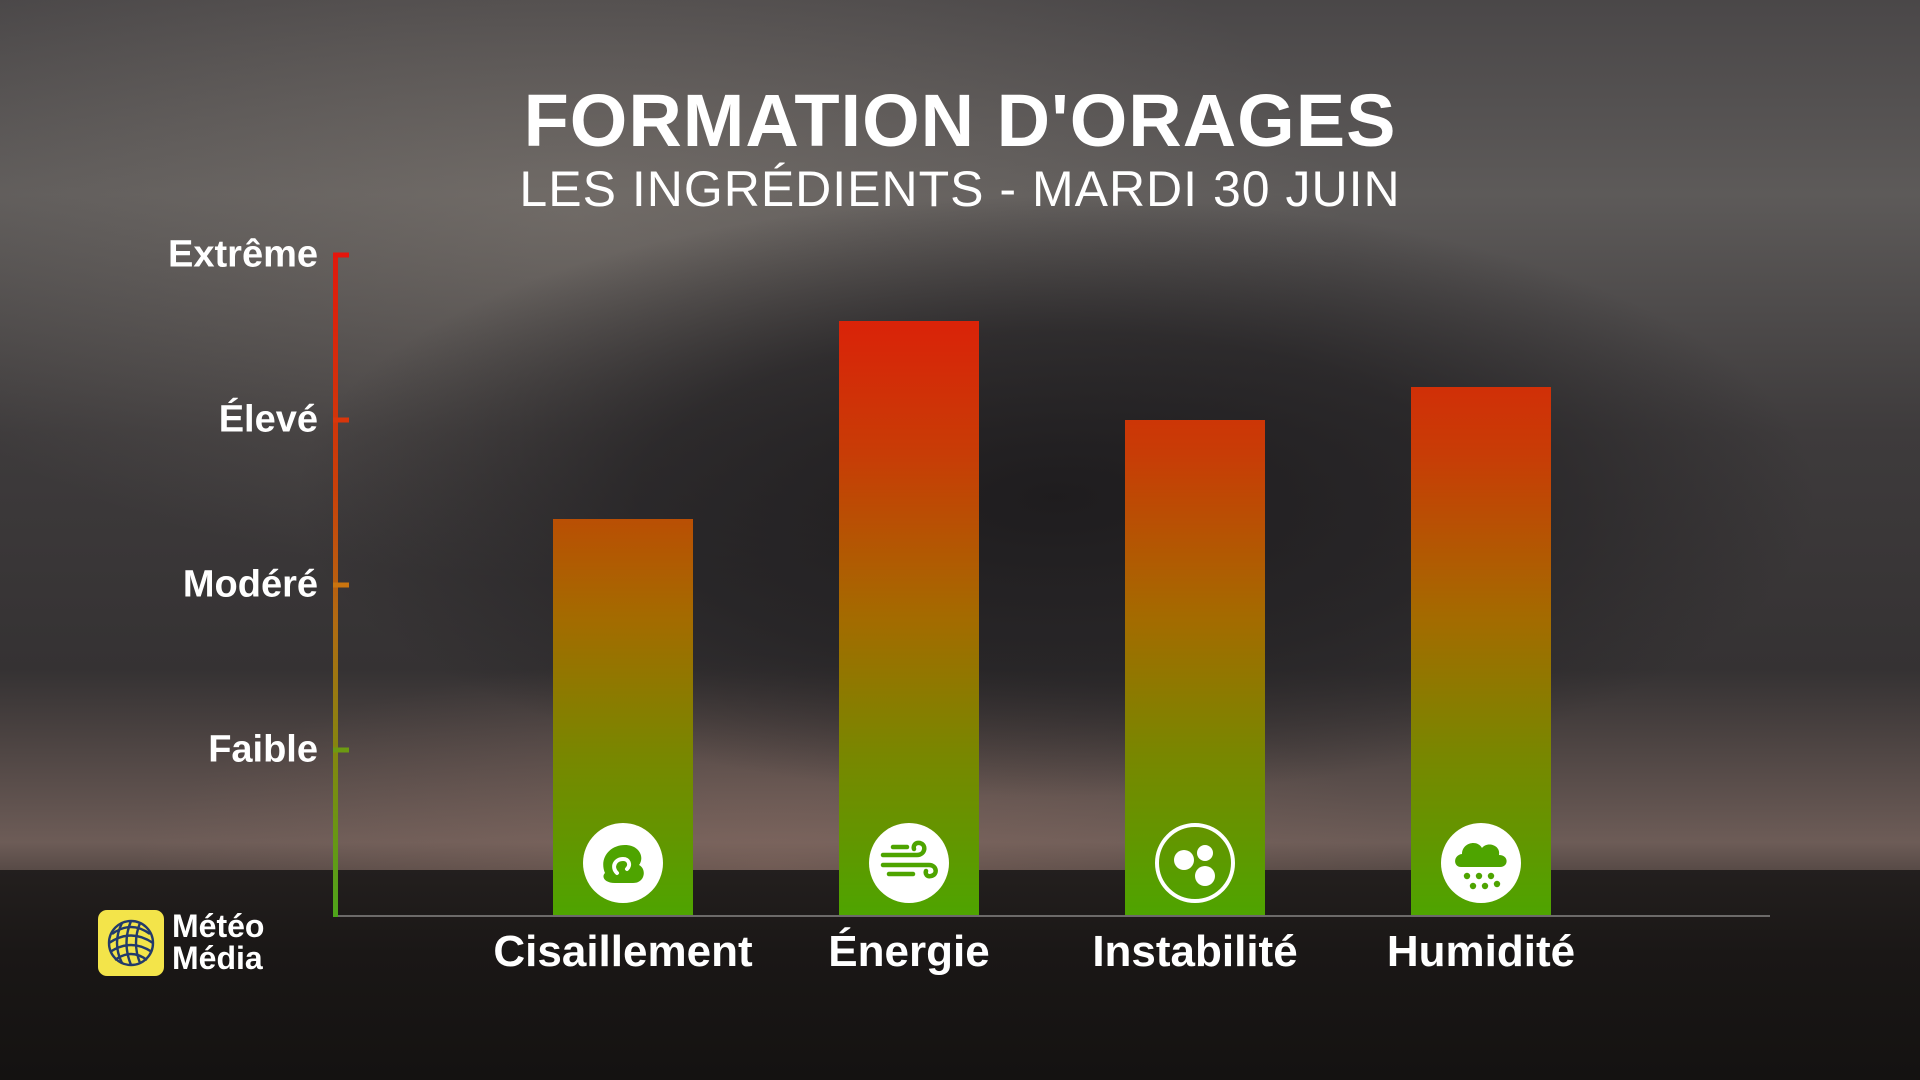 The image size is (1920, 1080). What do you see at coordinates (960, 120) in the screenshot?
I see `chart-title: FORMATION D'ORAGES` at bounding box center [960, 120].